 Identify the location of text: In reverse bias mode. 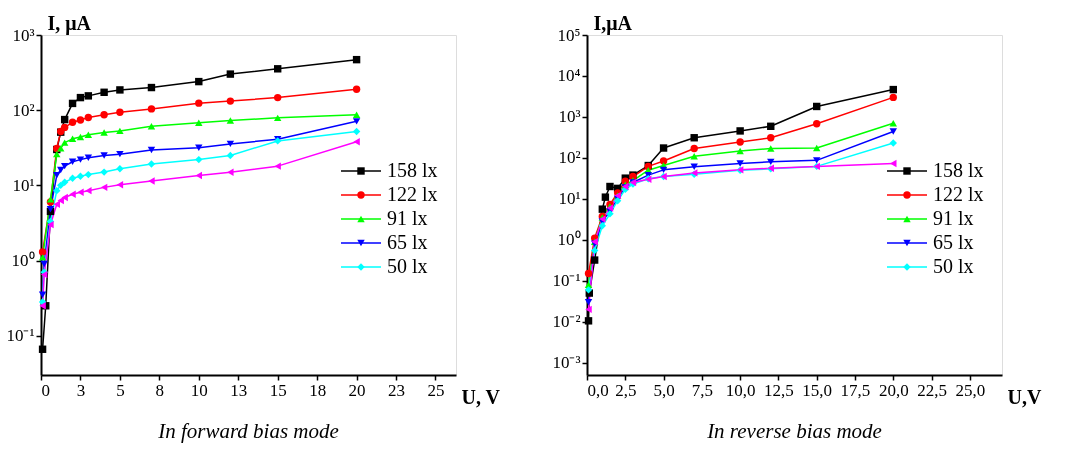
(794, 431).